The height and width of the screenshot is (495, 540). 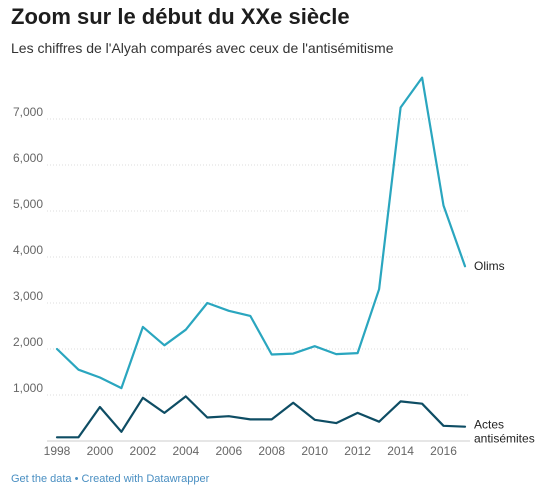 I want to click on actes-series-label-line: antisémites, so click(x=504, y=439).